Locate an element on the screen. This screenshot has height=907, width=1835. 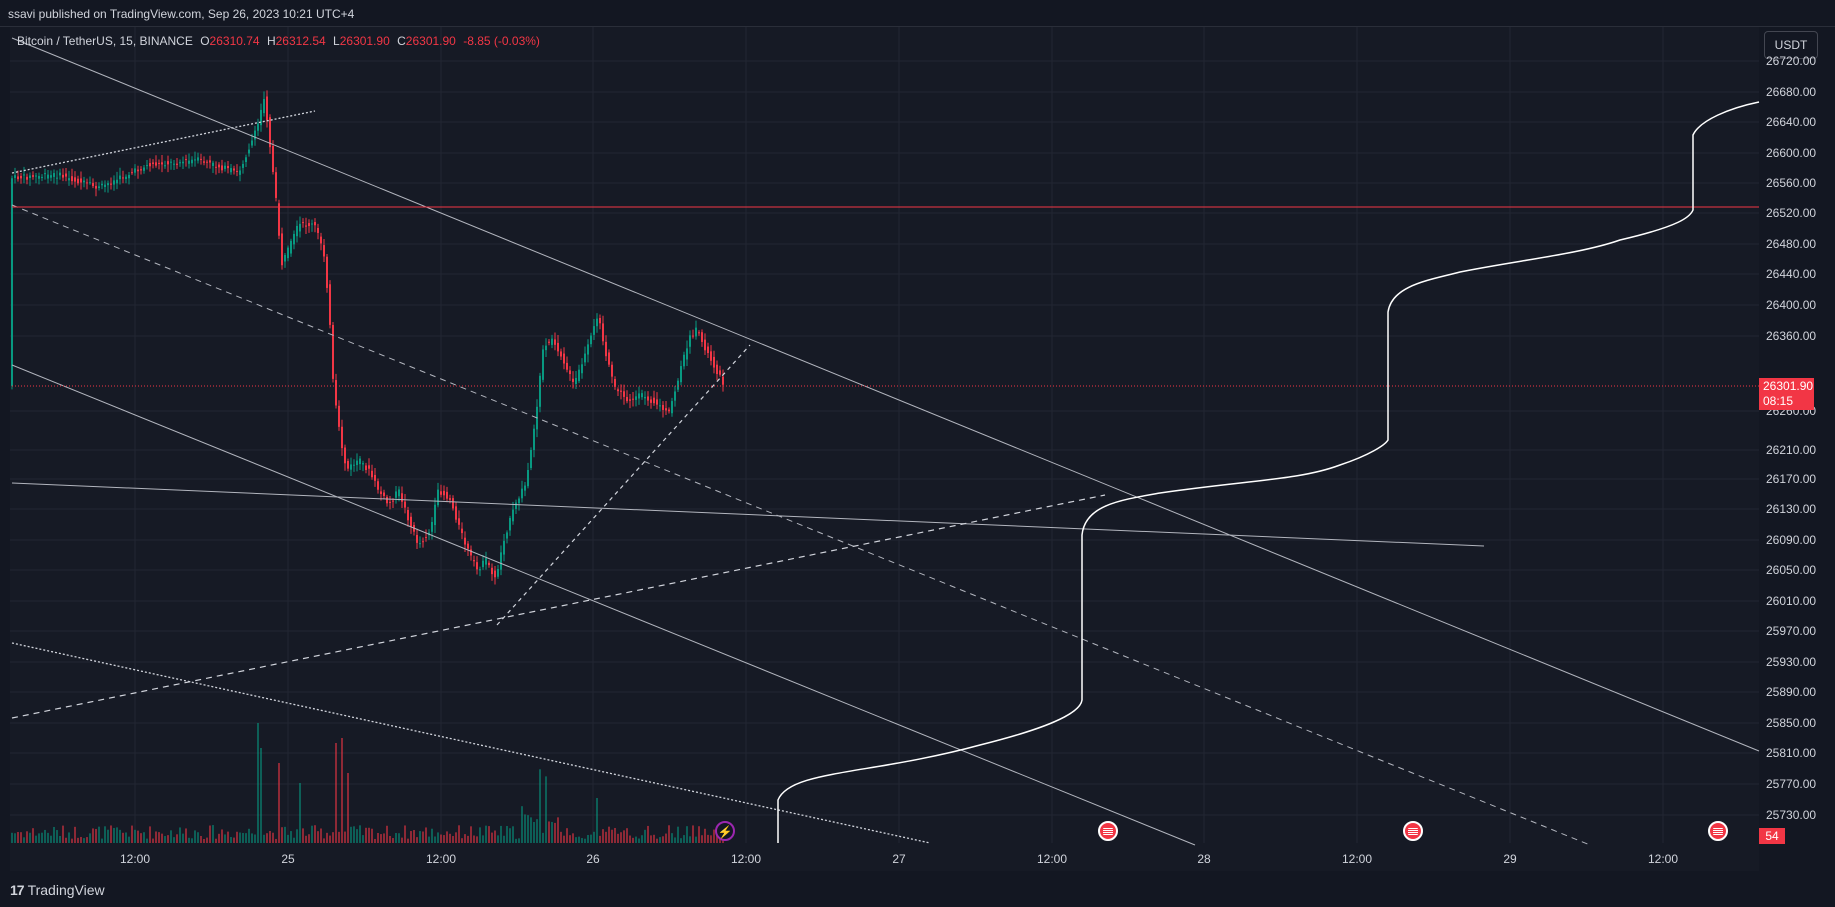
lightning-icon: ⚡ is located at coordinates (725, 831).